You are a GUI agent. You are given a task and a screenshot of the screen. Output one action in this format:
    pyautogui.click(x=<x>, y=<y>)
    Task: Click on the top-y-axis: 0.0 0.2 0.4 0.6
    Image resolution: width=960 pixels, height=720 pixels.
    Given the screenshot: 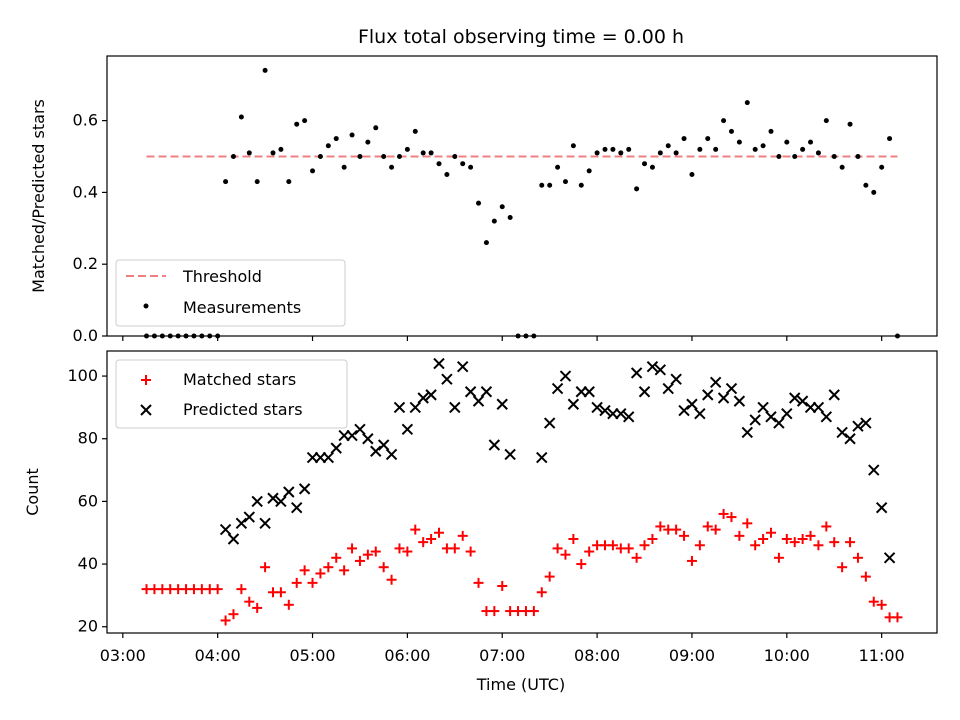 What is the action you would take?
    pyautogui.click(x=90, y=228)
    